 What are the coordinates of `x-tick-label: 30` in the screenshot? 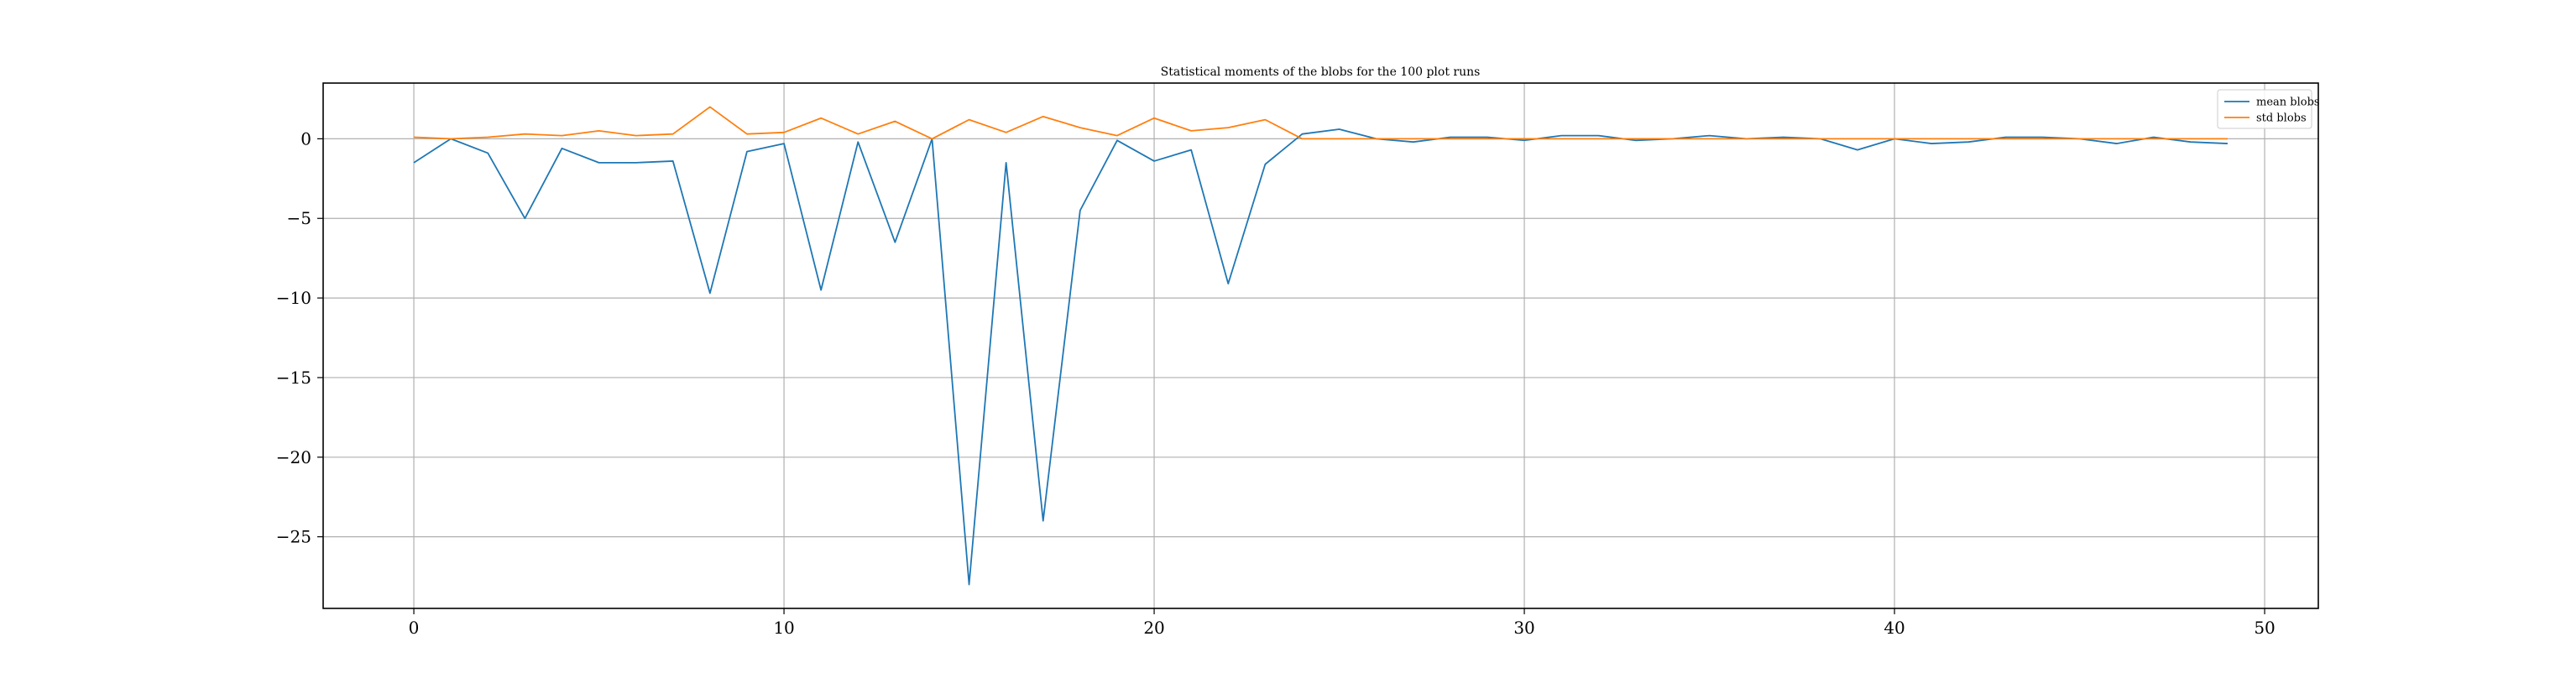 It's located at (1523, 628).